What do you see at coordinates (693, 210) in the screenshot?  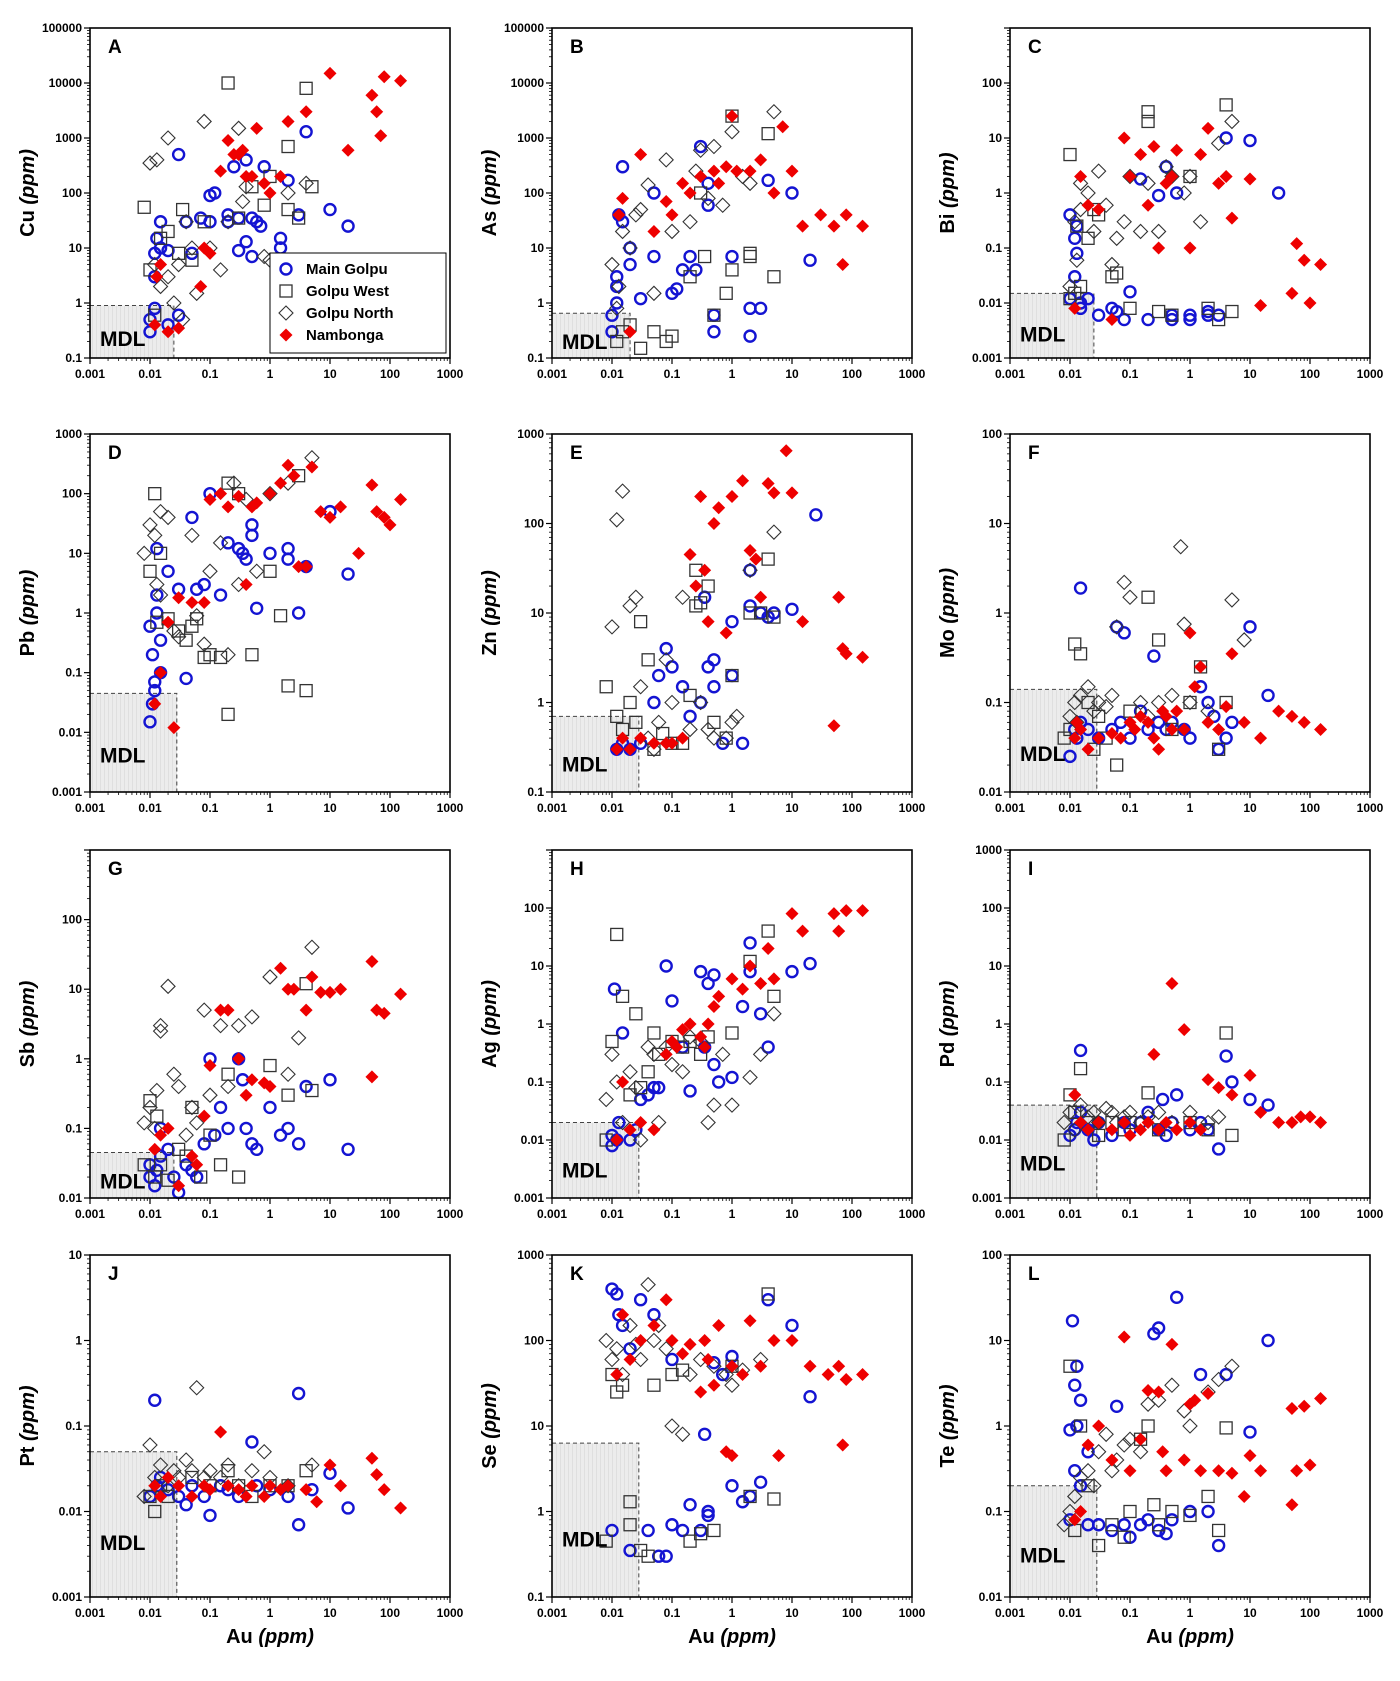 I see `series-golpu-north` at bounding box center [693, 210].